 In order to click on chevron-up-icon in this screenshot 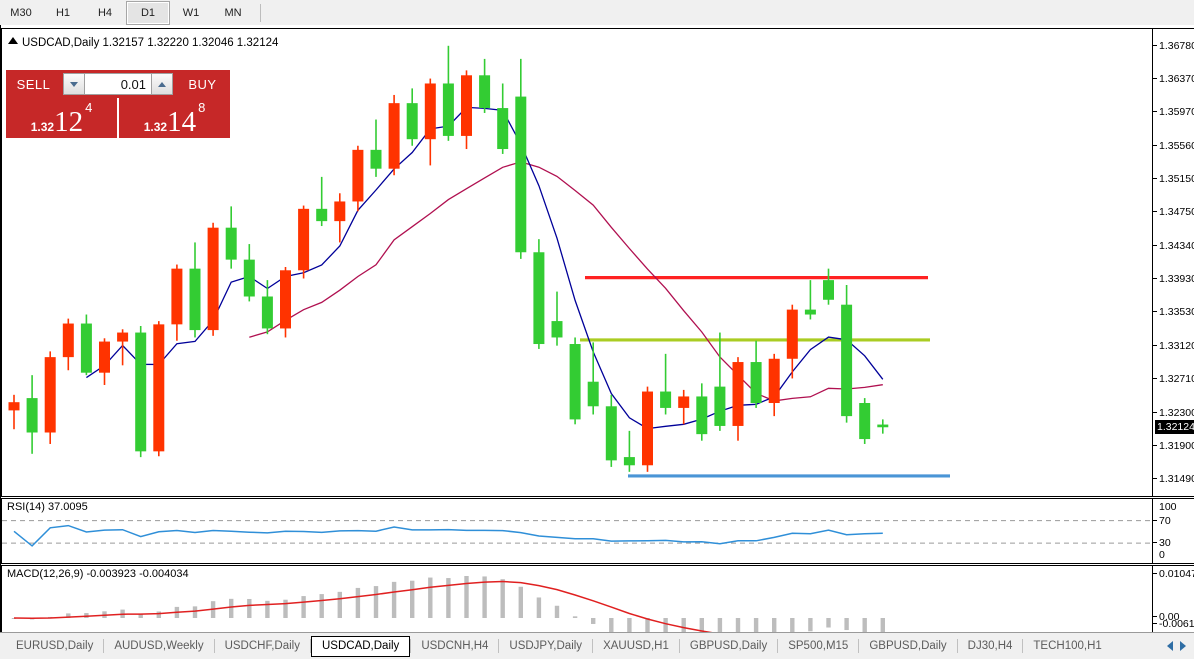, I will do `click(162, 84)`.